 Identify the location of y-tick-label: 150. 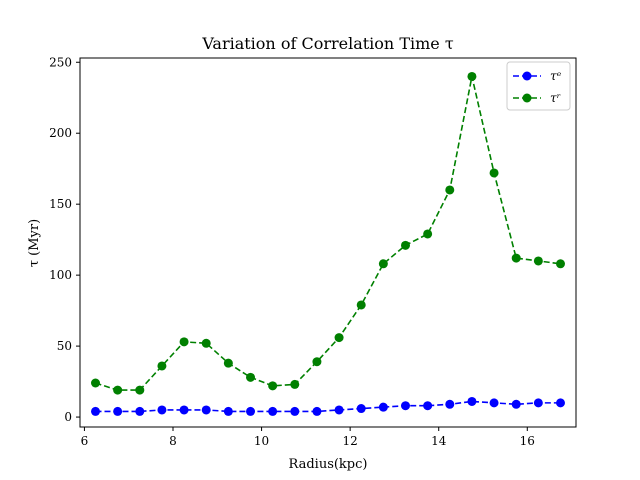
(60, 204).